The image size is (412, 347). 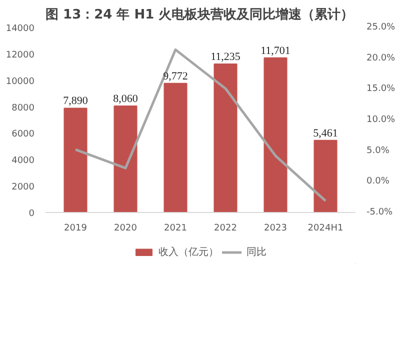 I want to click on y2-tick-label: 10.0%, so click(x=381, y=120).